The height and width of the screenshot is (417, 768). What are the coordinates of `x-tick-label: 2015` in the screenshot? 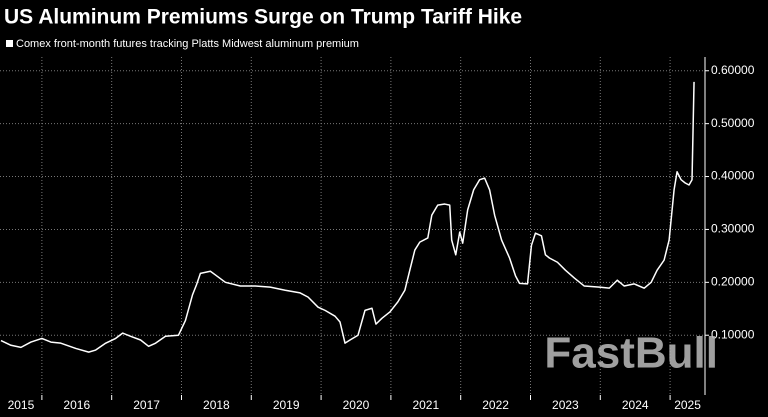 It's located at (21, 405).